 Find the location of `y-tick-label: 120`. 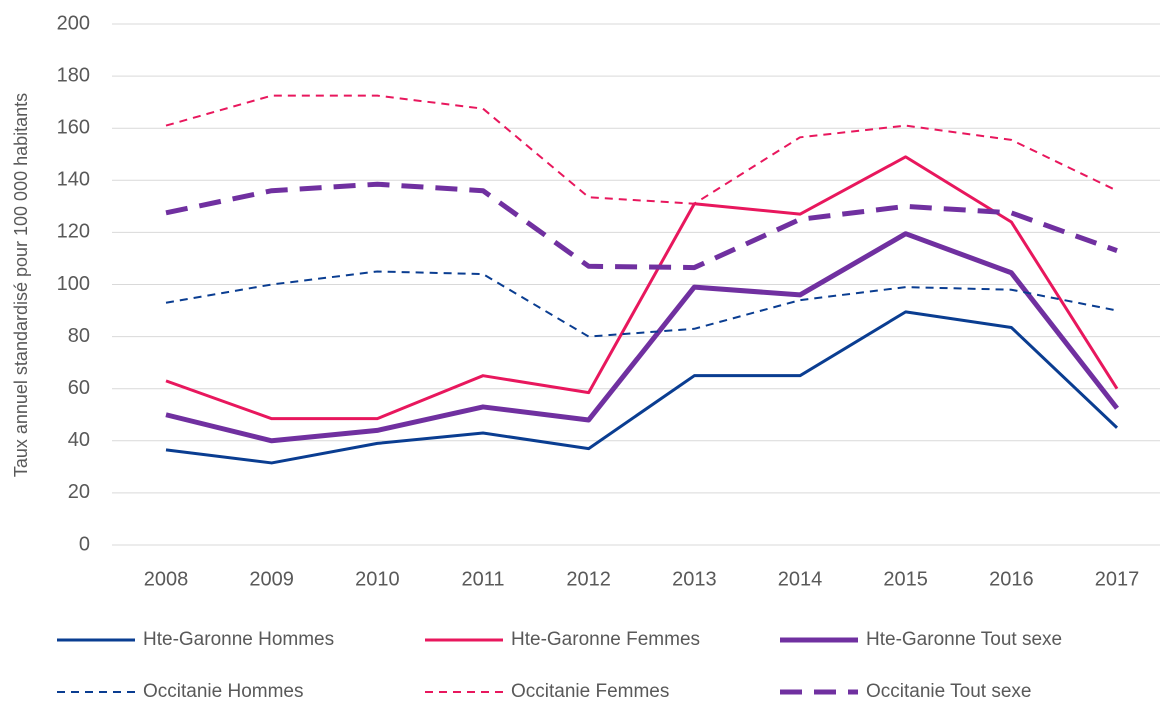

y-tick-label: 120 is located at coordinates (73, 232).